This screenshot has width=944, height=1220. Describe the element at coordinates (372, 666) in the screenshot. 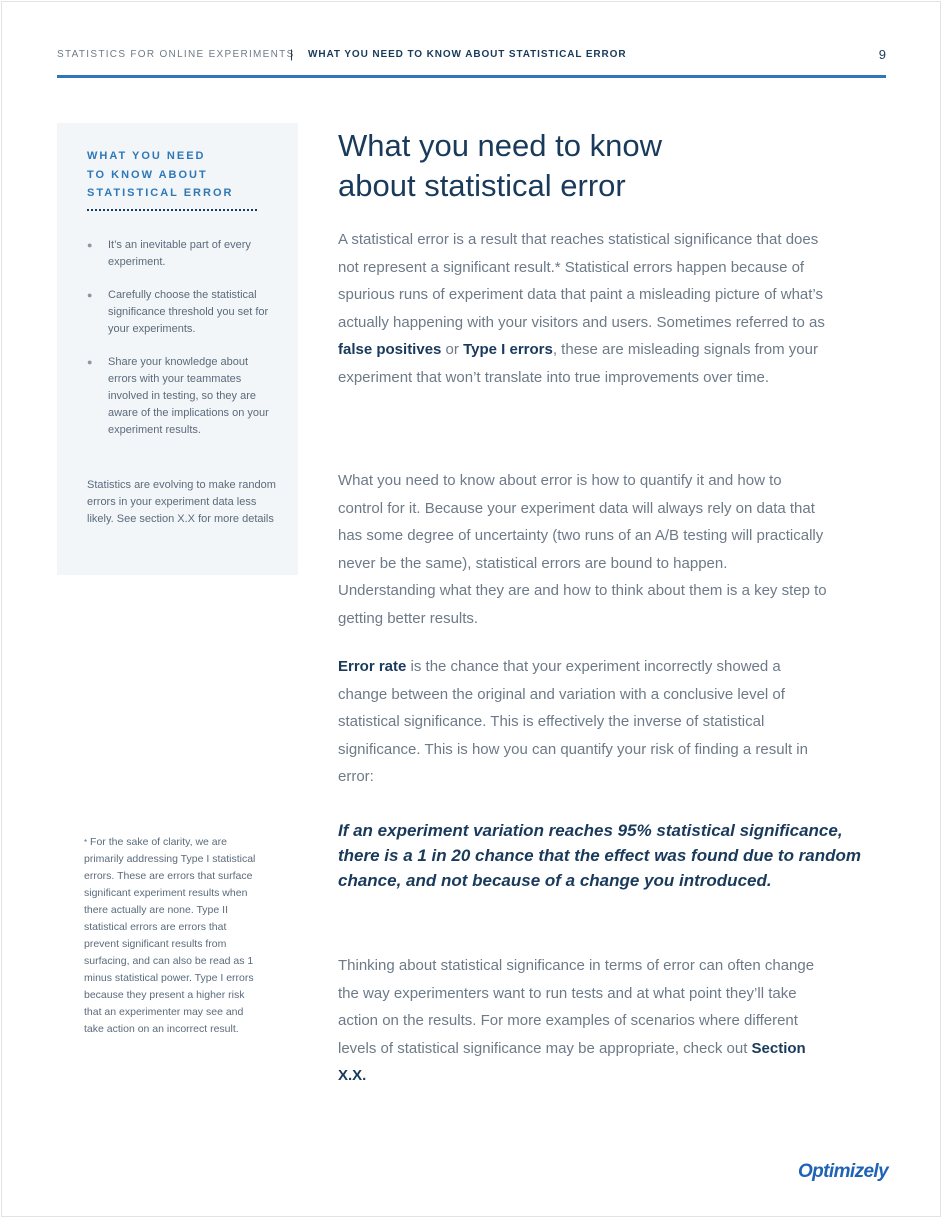

I see `term-error-rate: Error rate` at that location.